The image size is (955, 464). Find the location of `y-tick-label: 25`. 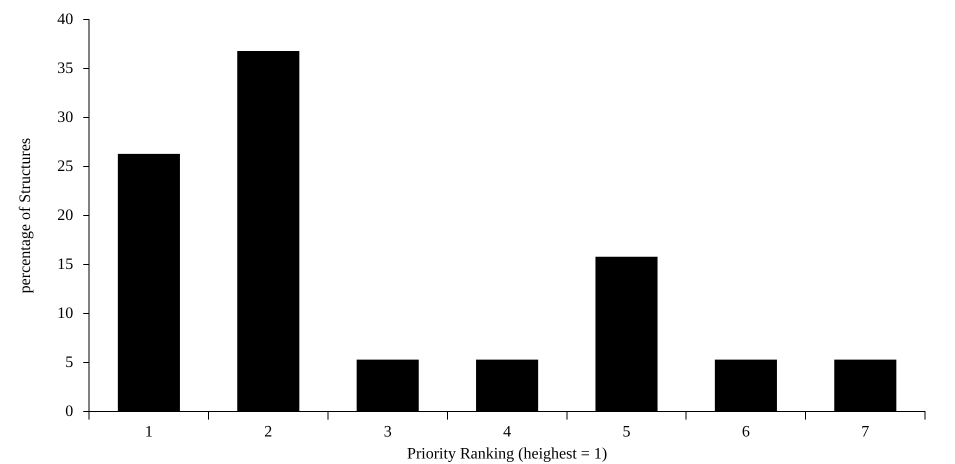

y-tick-label: 25 is located at coordinates (65, 166).